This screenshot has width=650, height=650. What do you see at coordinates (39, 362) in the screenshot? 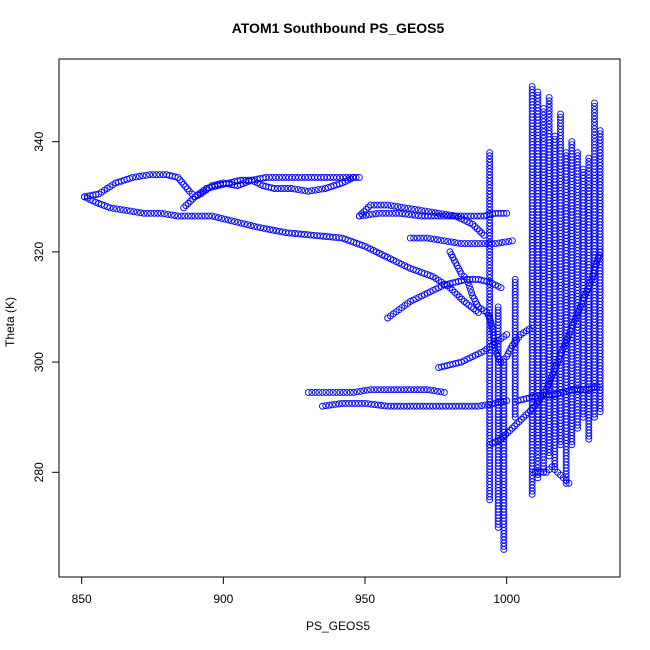
I see `y-tick-label: 300` at bounding box center [39, 362].